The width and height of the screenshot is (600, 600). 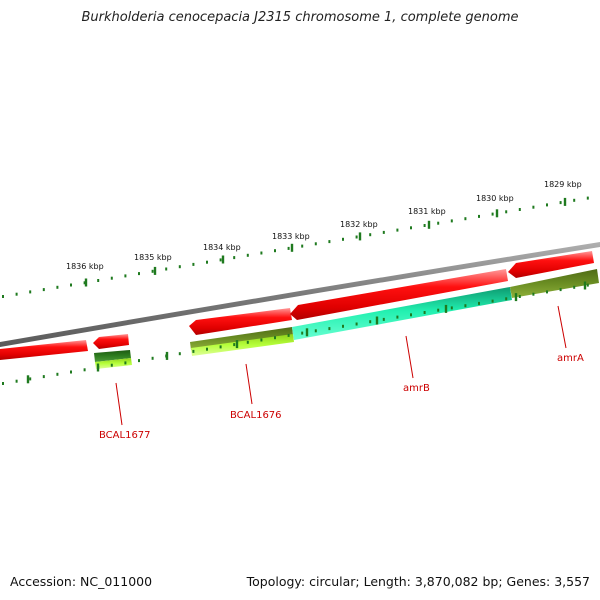 I want to click on feature-amrb-cyan, so click(x=402, y=313).